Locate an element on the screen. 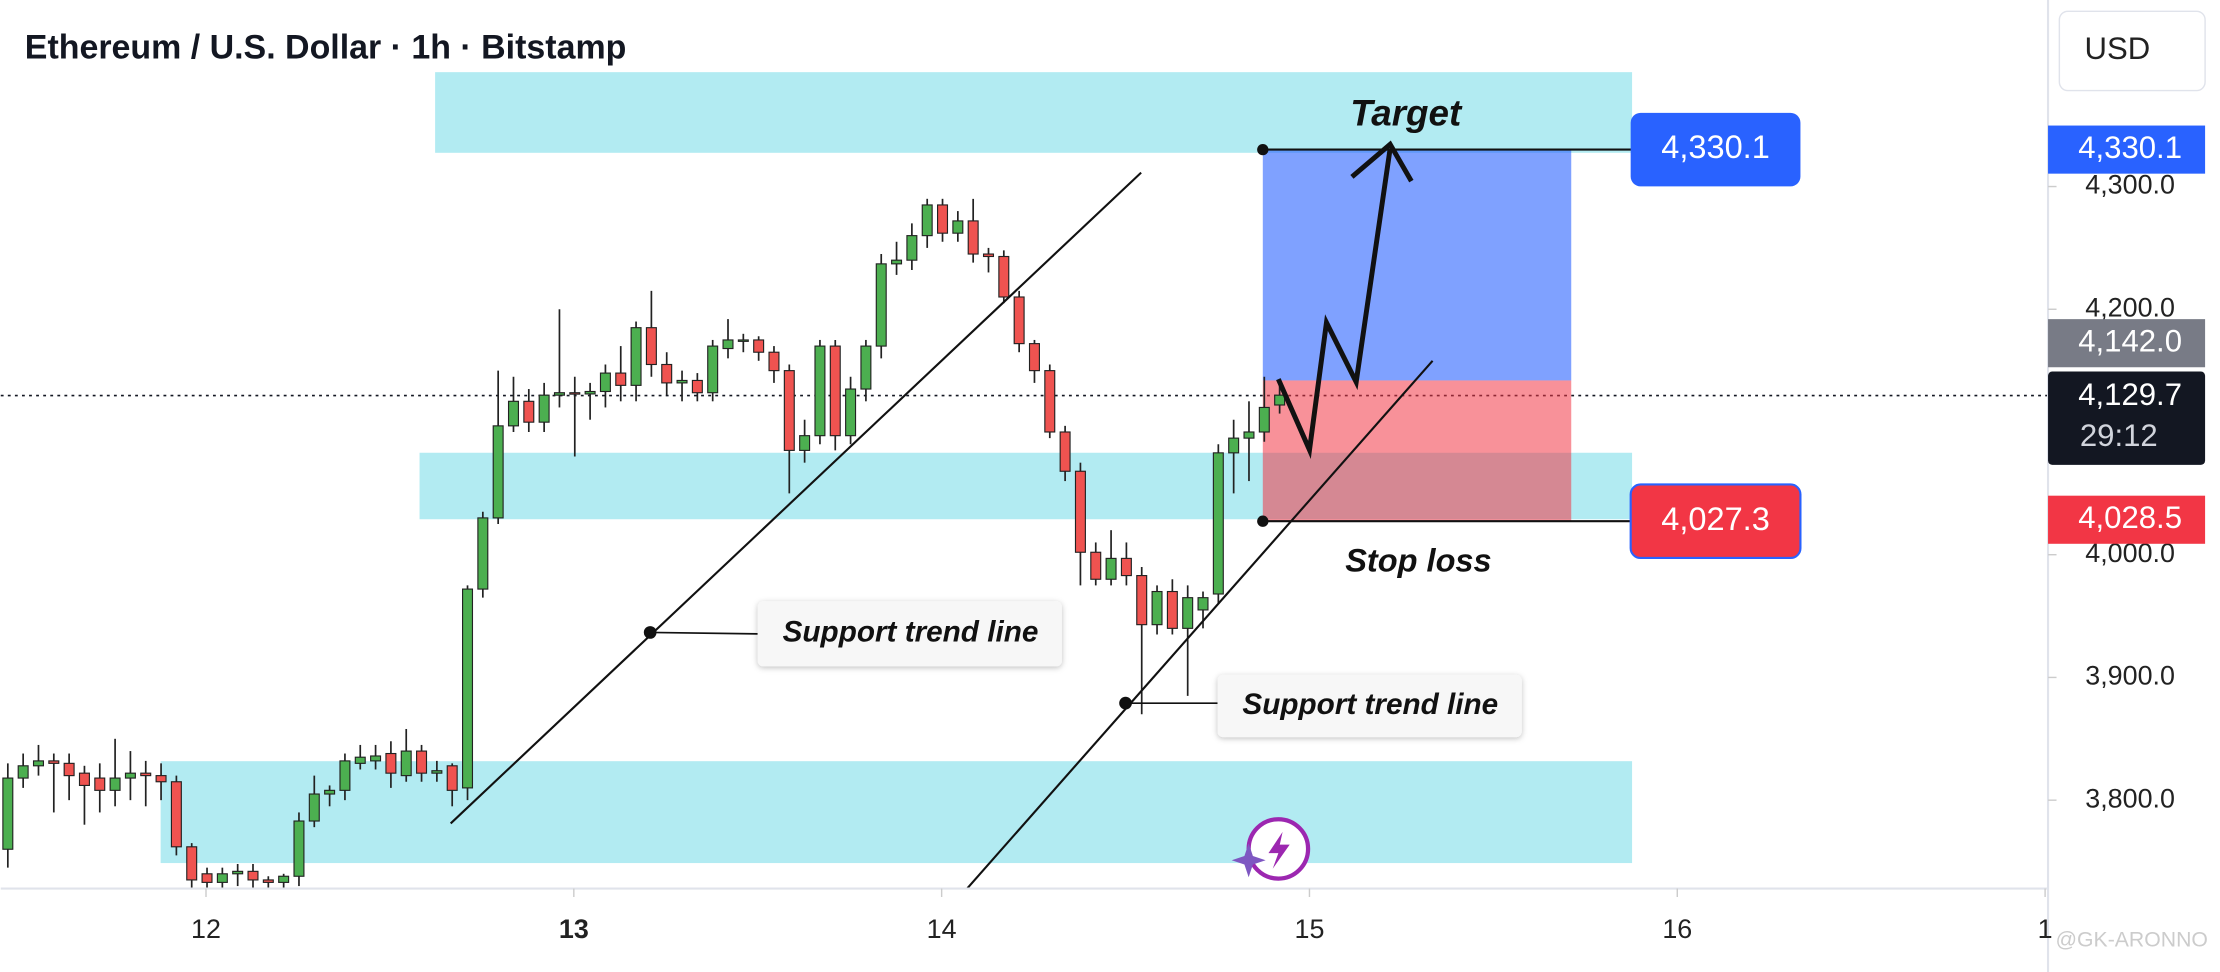 This screenshot has width=2220, height=972. y-tick-label: 4,200.0 is located at coordinates (2130, 307).